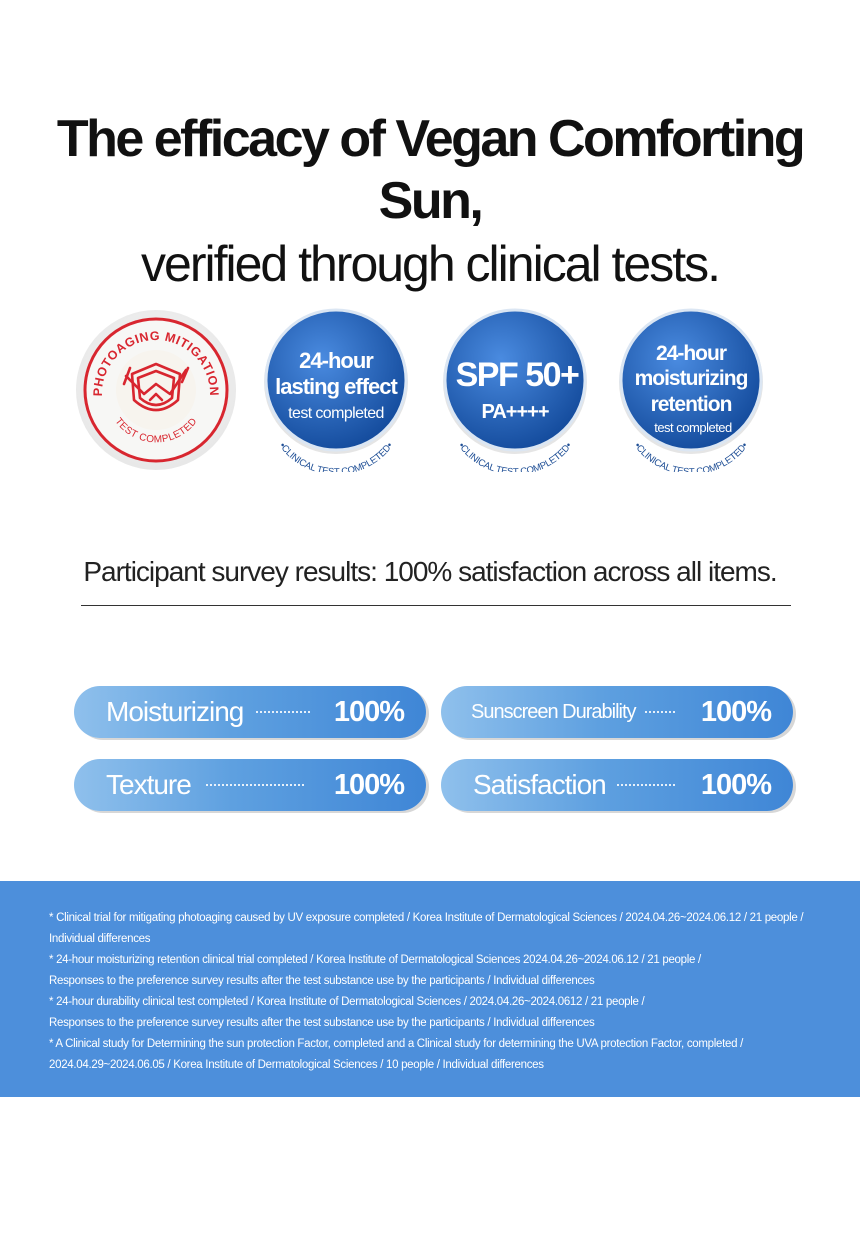  I want to click on survey-item-sunscreen-durability: Sunscreen Durability 100%, so click(617, 712).